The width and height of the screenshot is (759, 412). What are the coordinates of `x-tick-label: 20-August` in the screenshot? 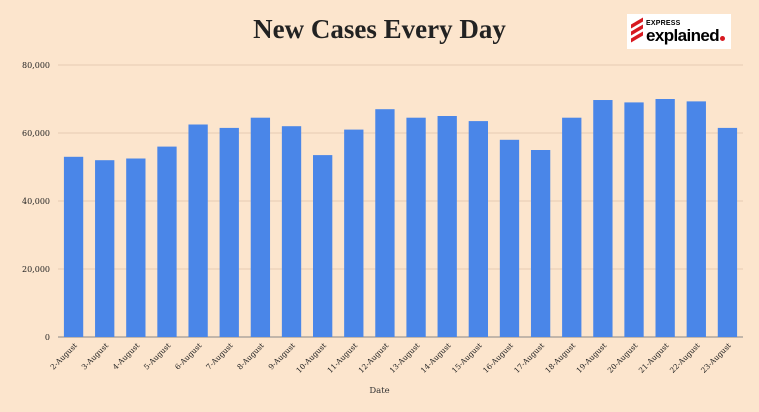 It's located at (623, 358).